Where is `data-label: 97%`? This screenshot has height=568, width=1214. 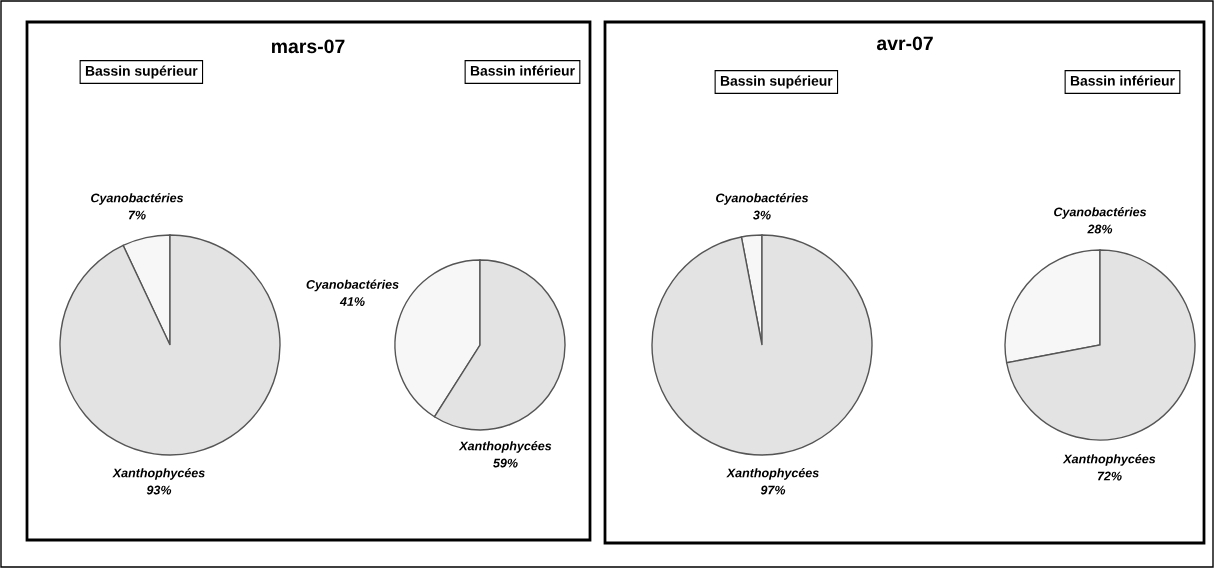
data-label: 97% is located at coordinates (773, 490).